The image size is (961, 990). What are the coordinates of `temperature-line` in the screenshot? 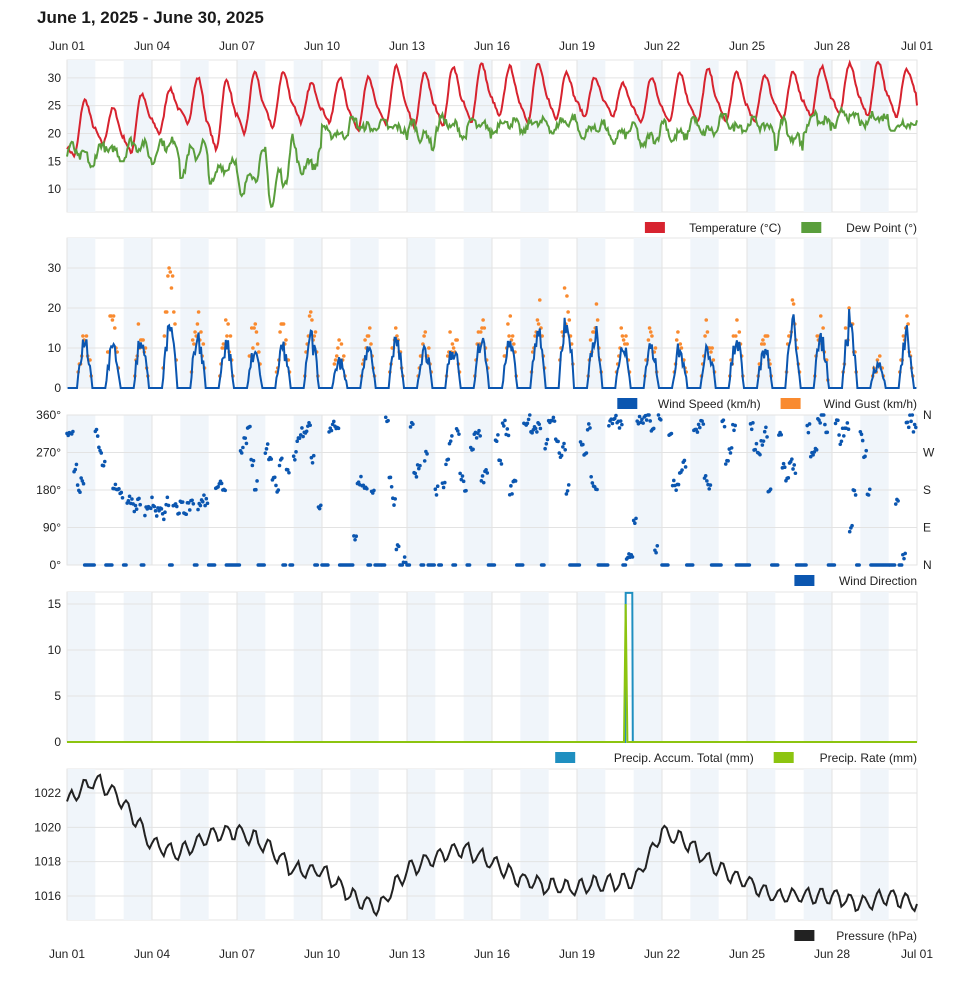 It's located at (492, 109).